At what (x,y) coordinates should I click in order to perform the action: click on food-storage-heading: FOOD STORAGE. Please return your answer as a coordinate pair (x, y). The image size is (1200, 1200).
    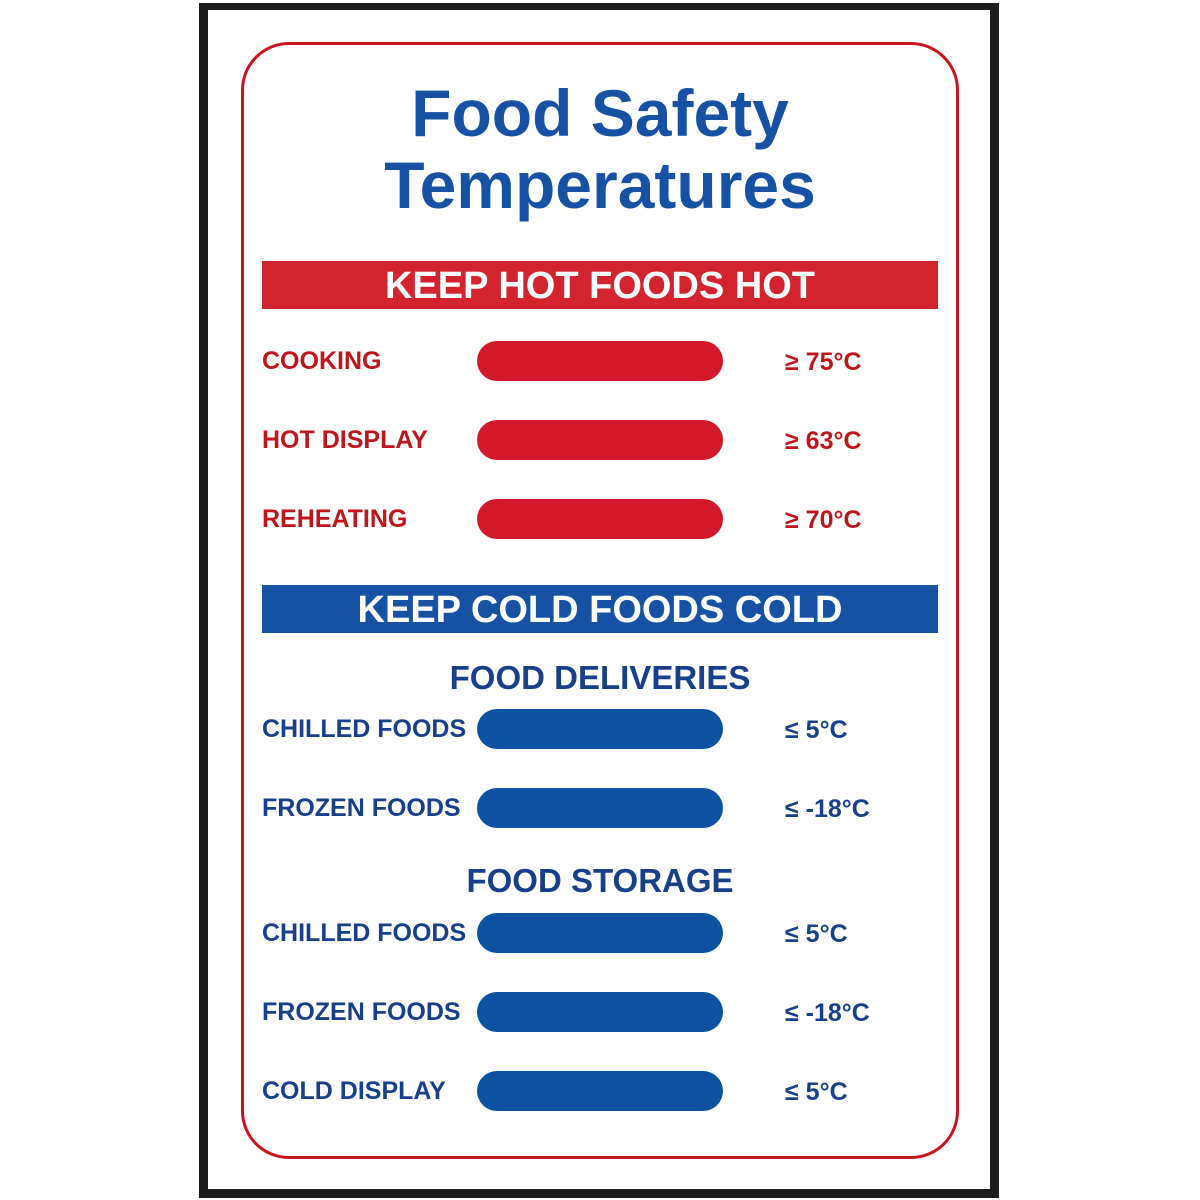
    Looking at the image, I should click on (600, 880).